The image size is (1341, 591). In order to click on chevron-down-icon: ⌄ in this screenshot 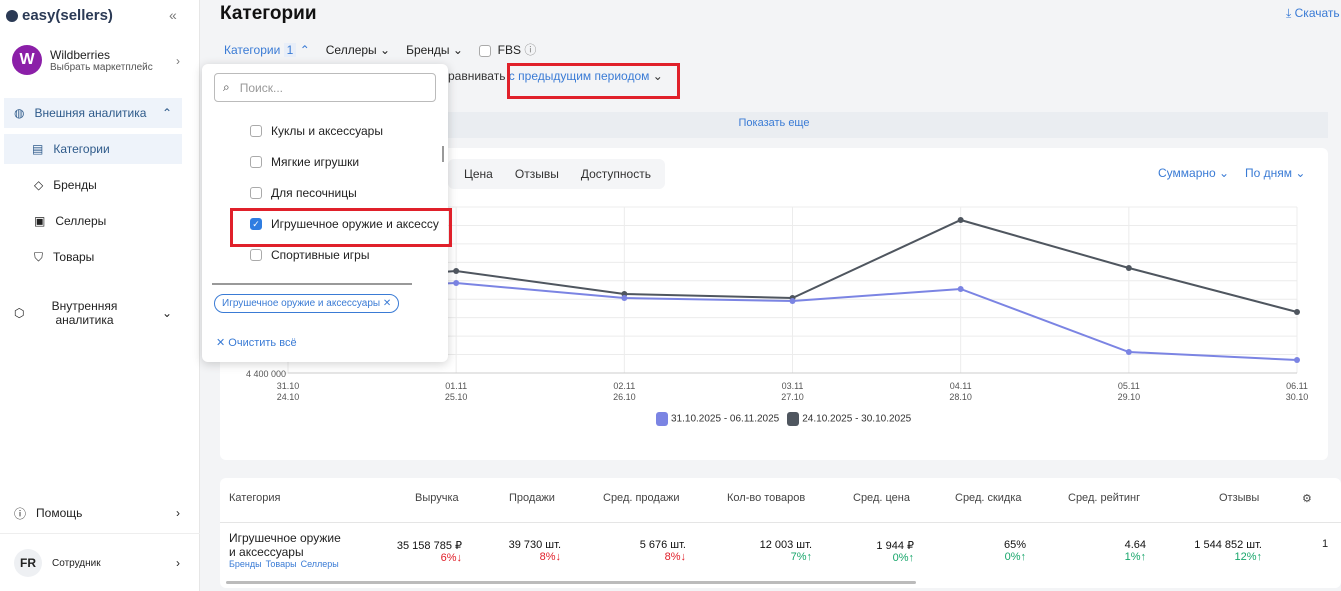, I will do `click(457, 49)`.